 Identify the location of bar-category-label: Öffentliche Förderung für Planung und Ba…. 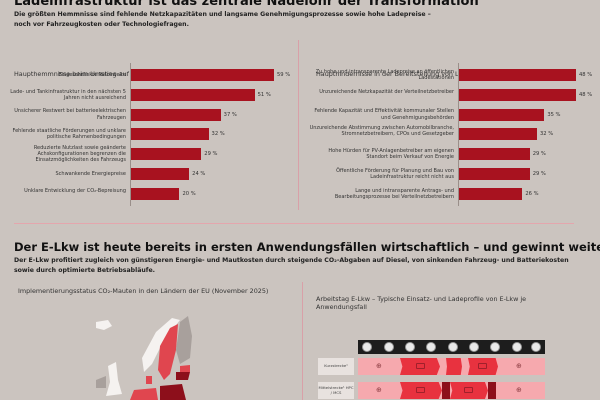
(395, 173).